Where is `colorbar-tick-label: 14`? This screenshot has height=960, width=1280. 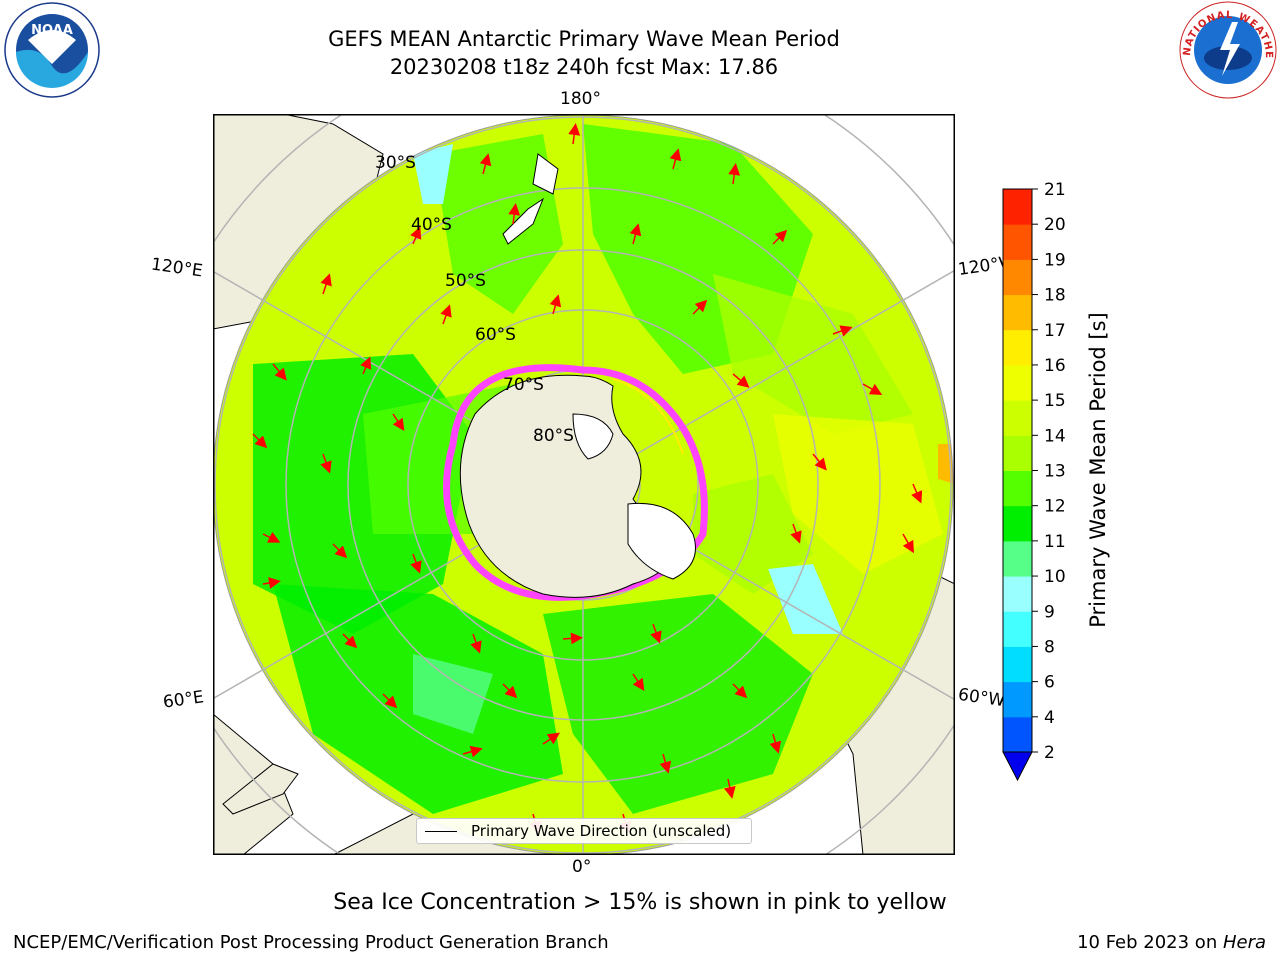 colorbar-tick-label: 14 is located at coordinates (1055, 436).